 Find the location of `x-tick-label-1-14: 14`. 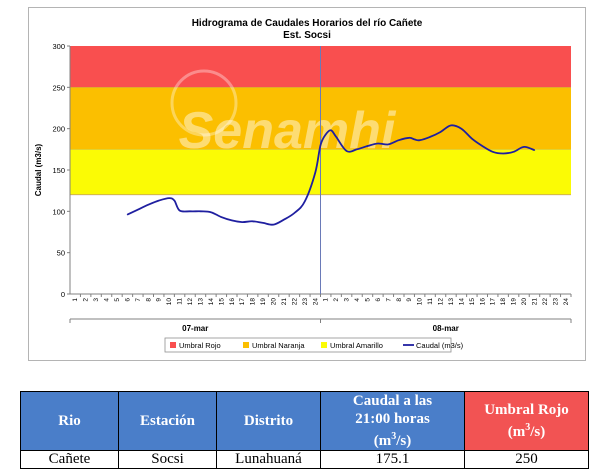

x-tick-label-1-14: 14 is located at coordinates (211, 302).